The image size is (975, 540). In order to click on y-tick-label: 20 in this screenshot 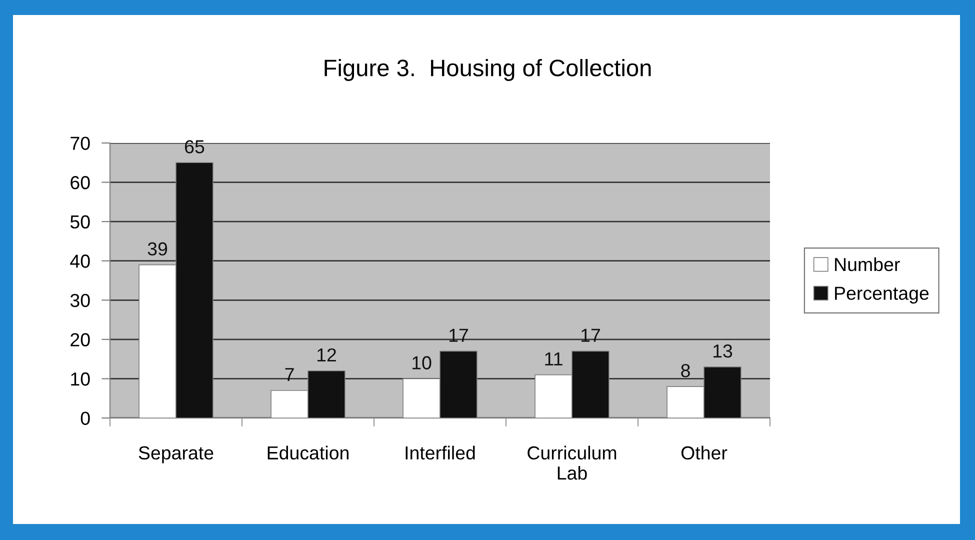, I will do `click(80, 339)`.